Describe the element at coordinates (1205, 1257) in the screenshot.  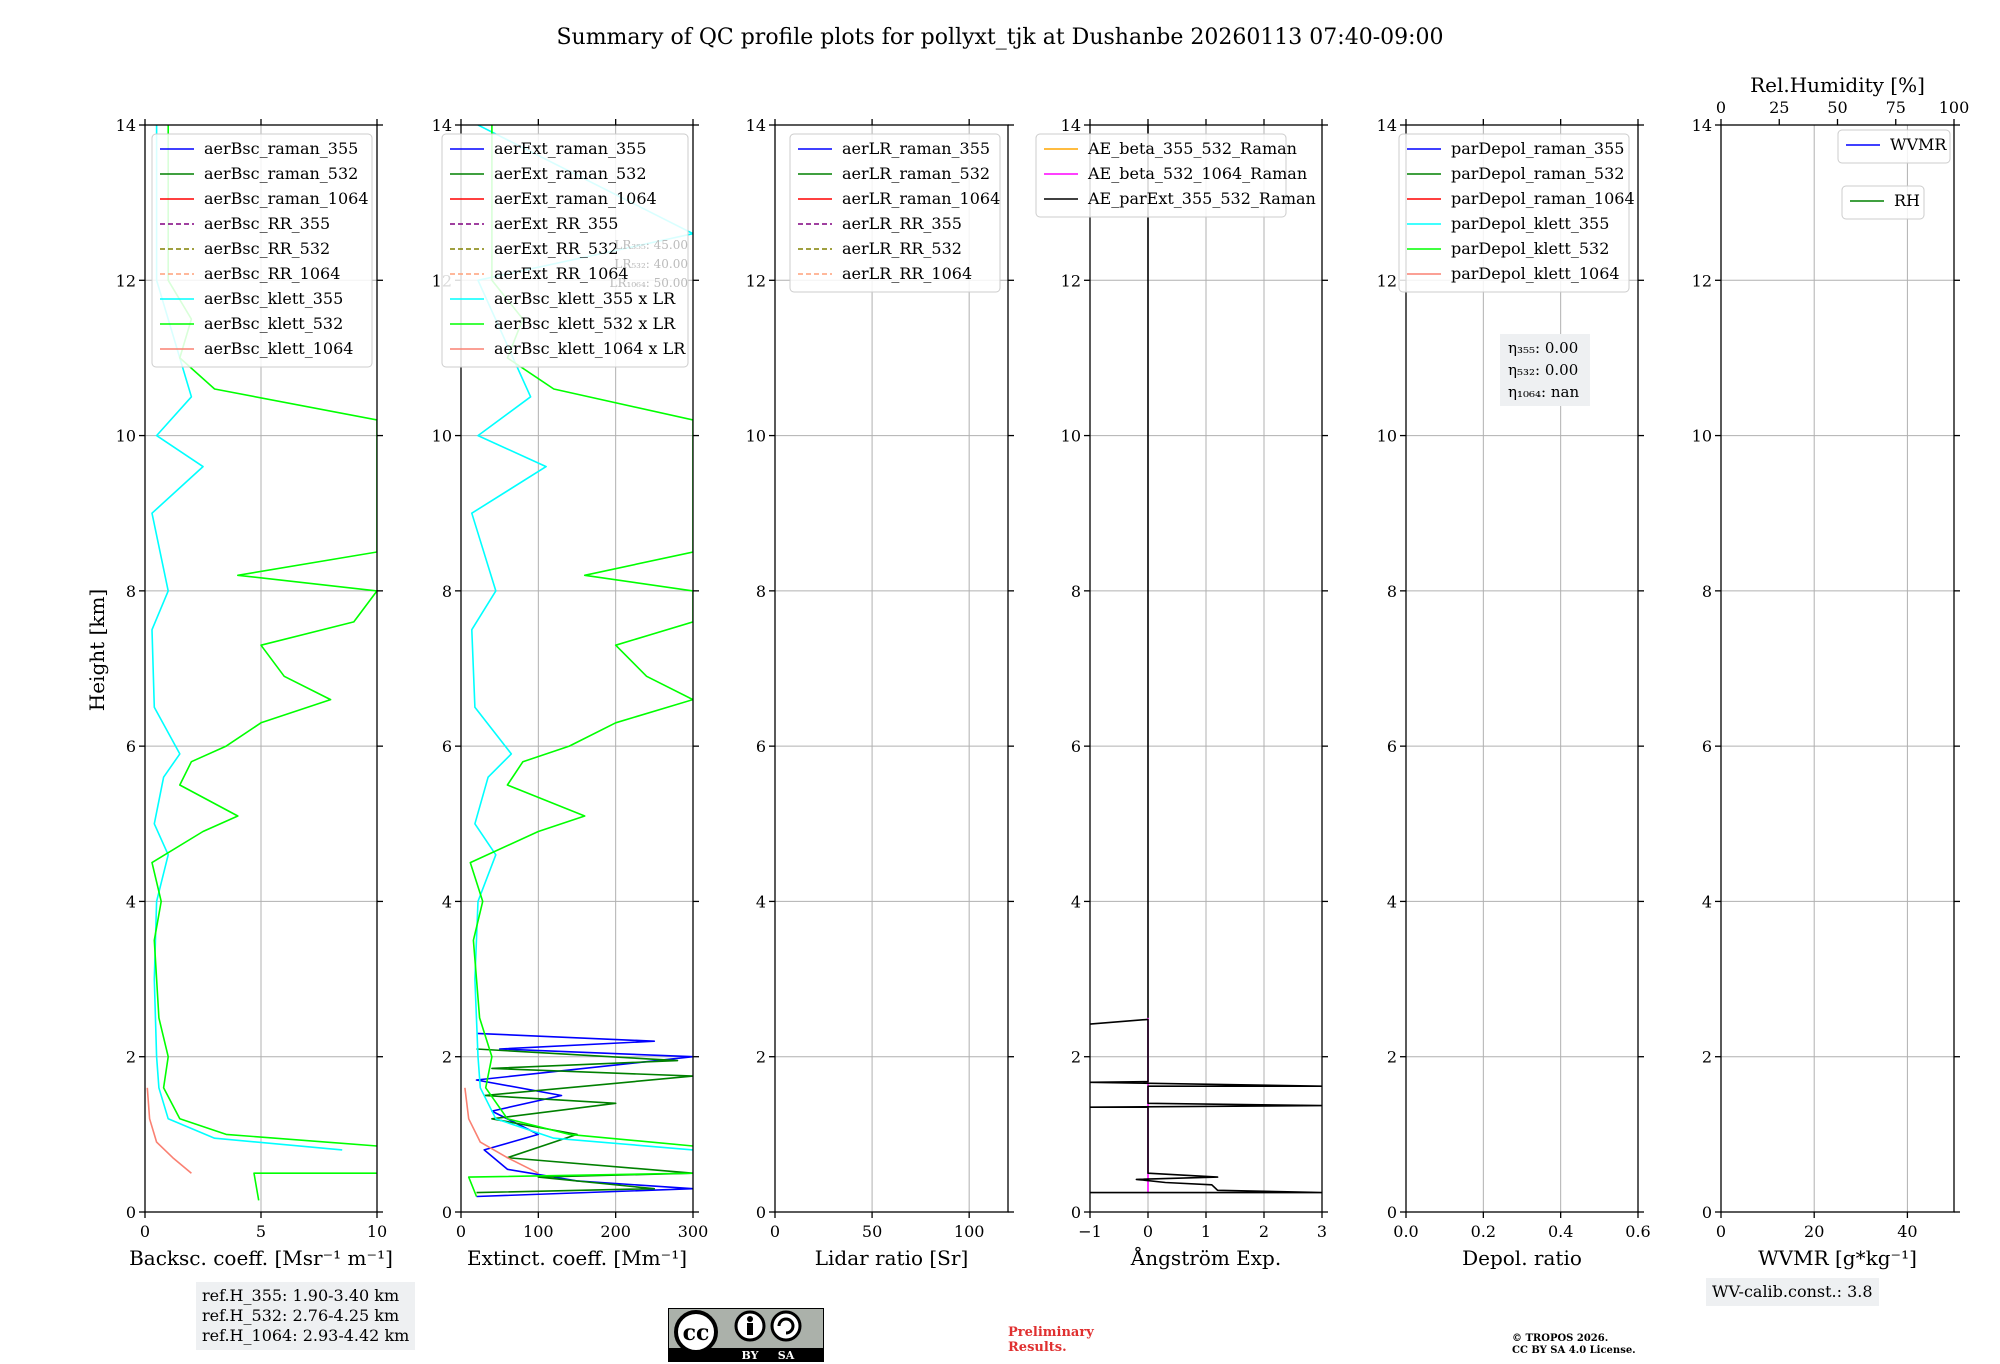
I see `x-axis-label: Ångström Exp.` at that location.